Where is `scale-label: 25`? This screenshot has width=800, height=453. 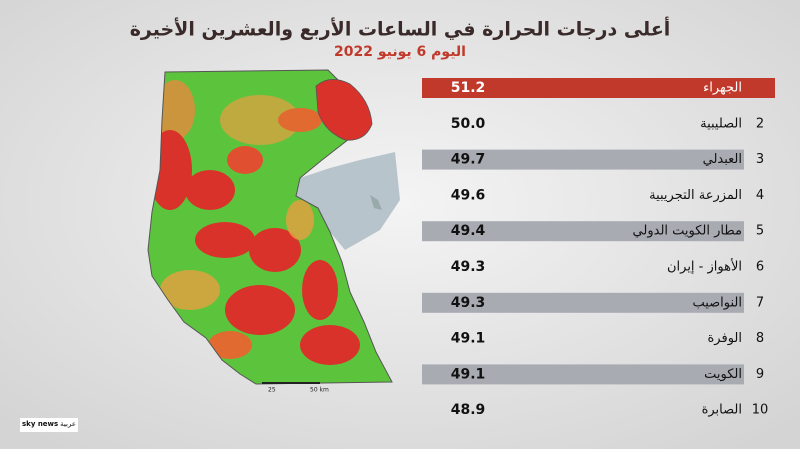
scale-label: 25 is located at coordinates (272, 390).